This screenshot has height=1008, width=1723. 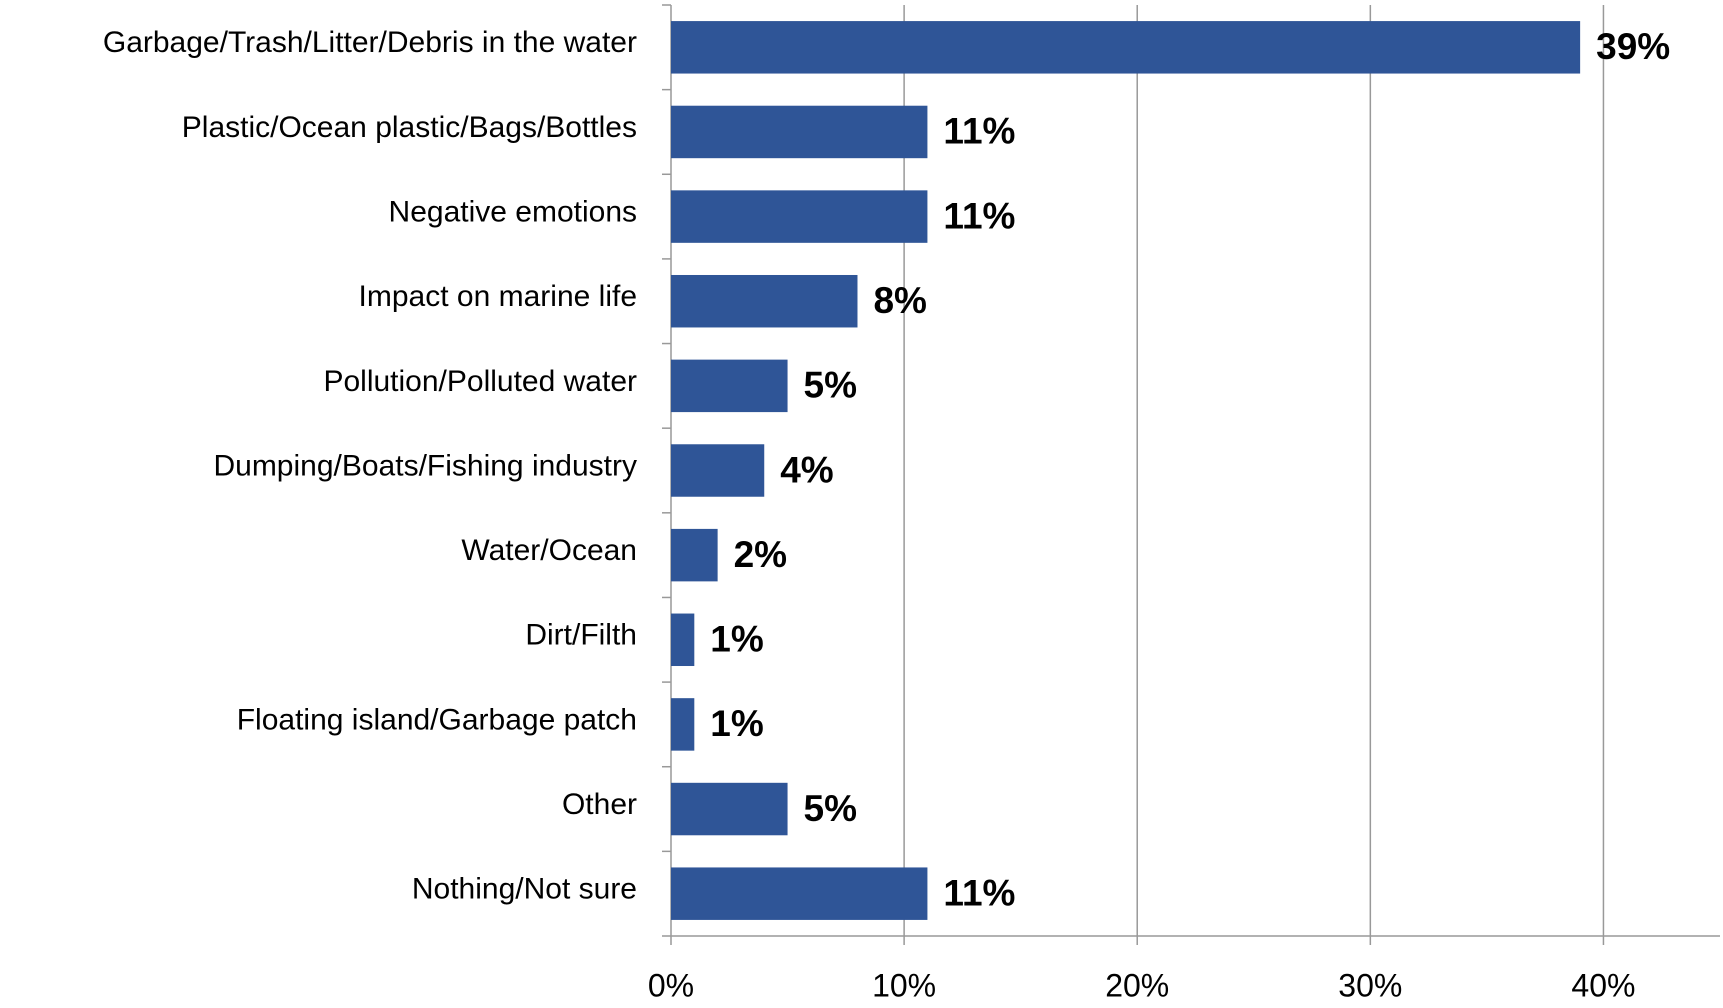 I want to click on x-tick-label: 0%, so click(x=671, y=985).